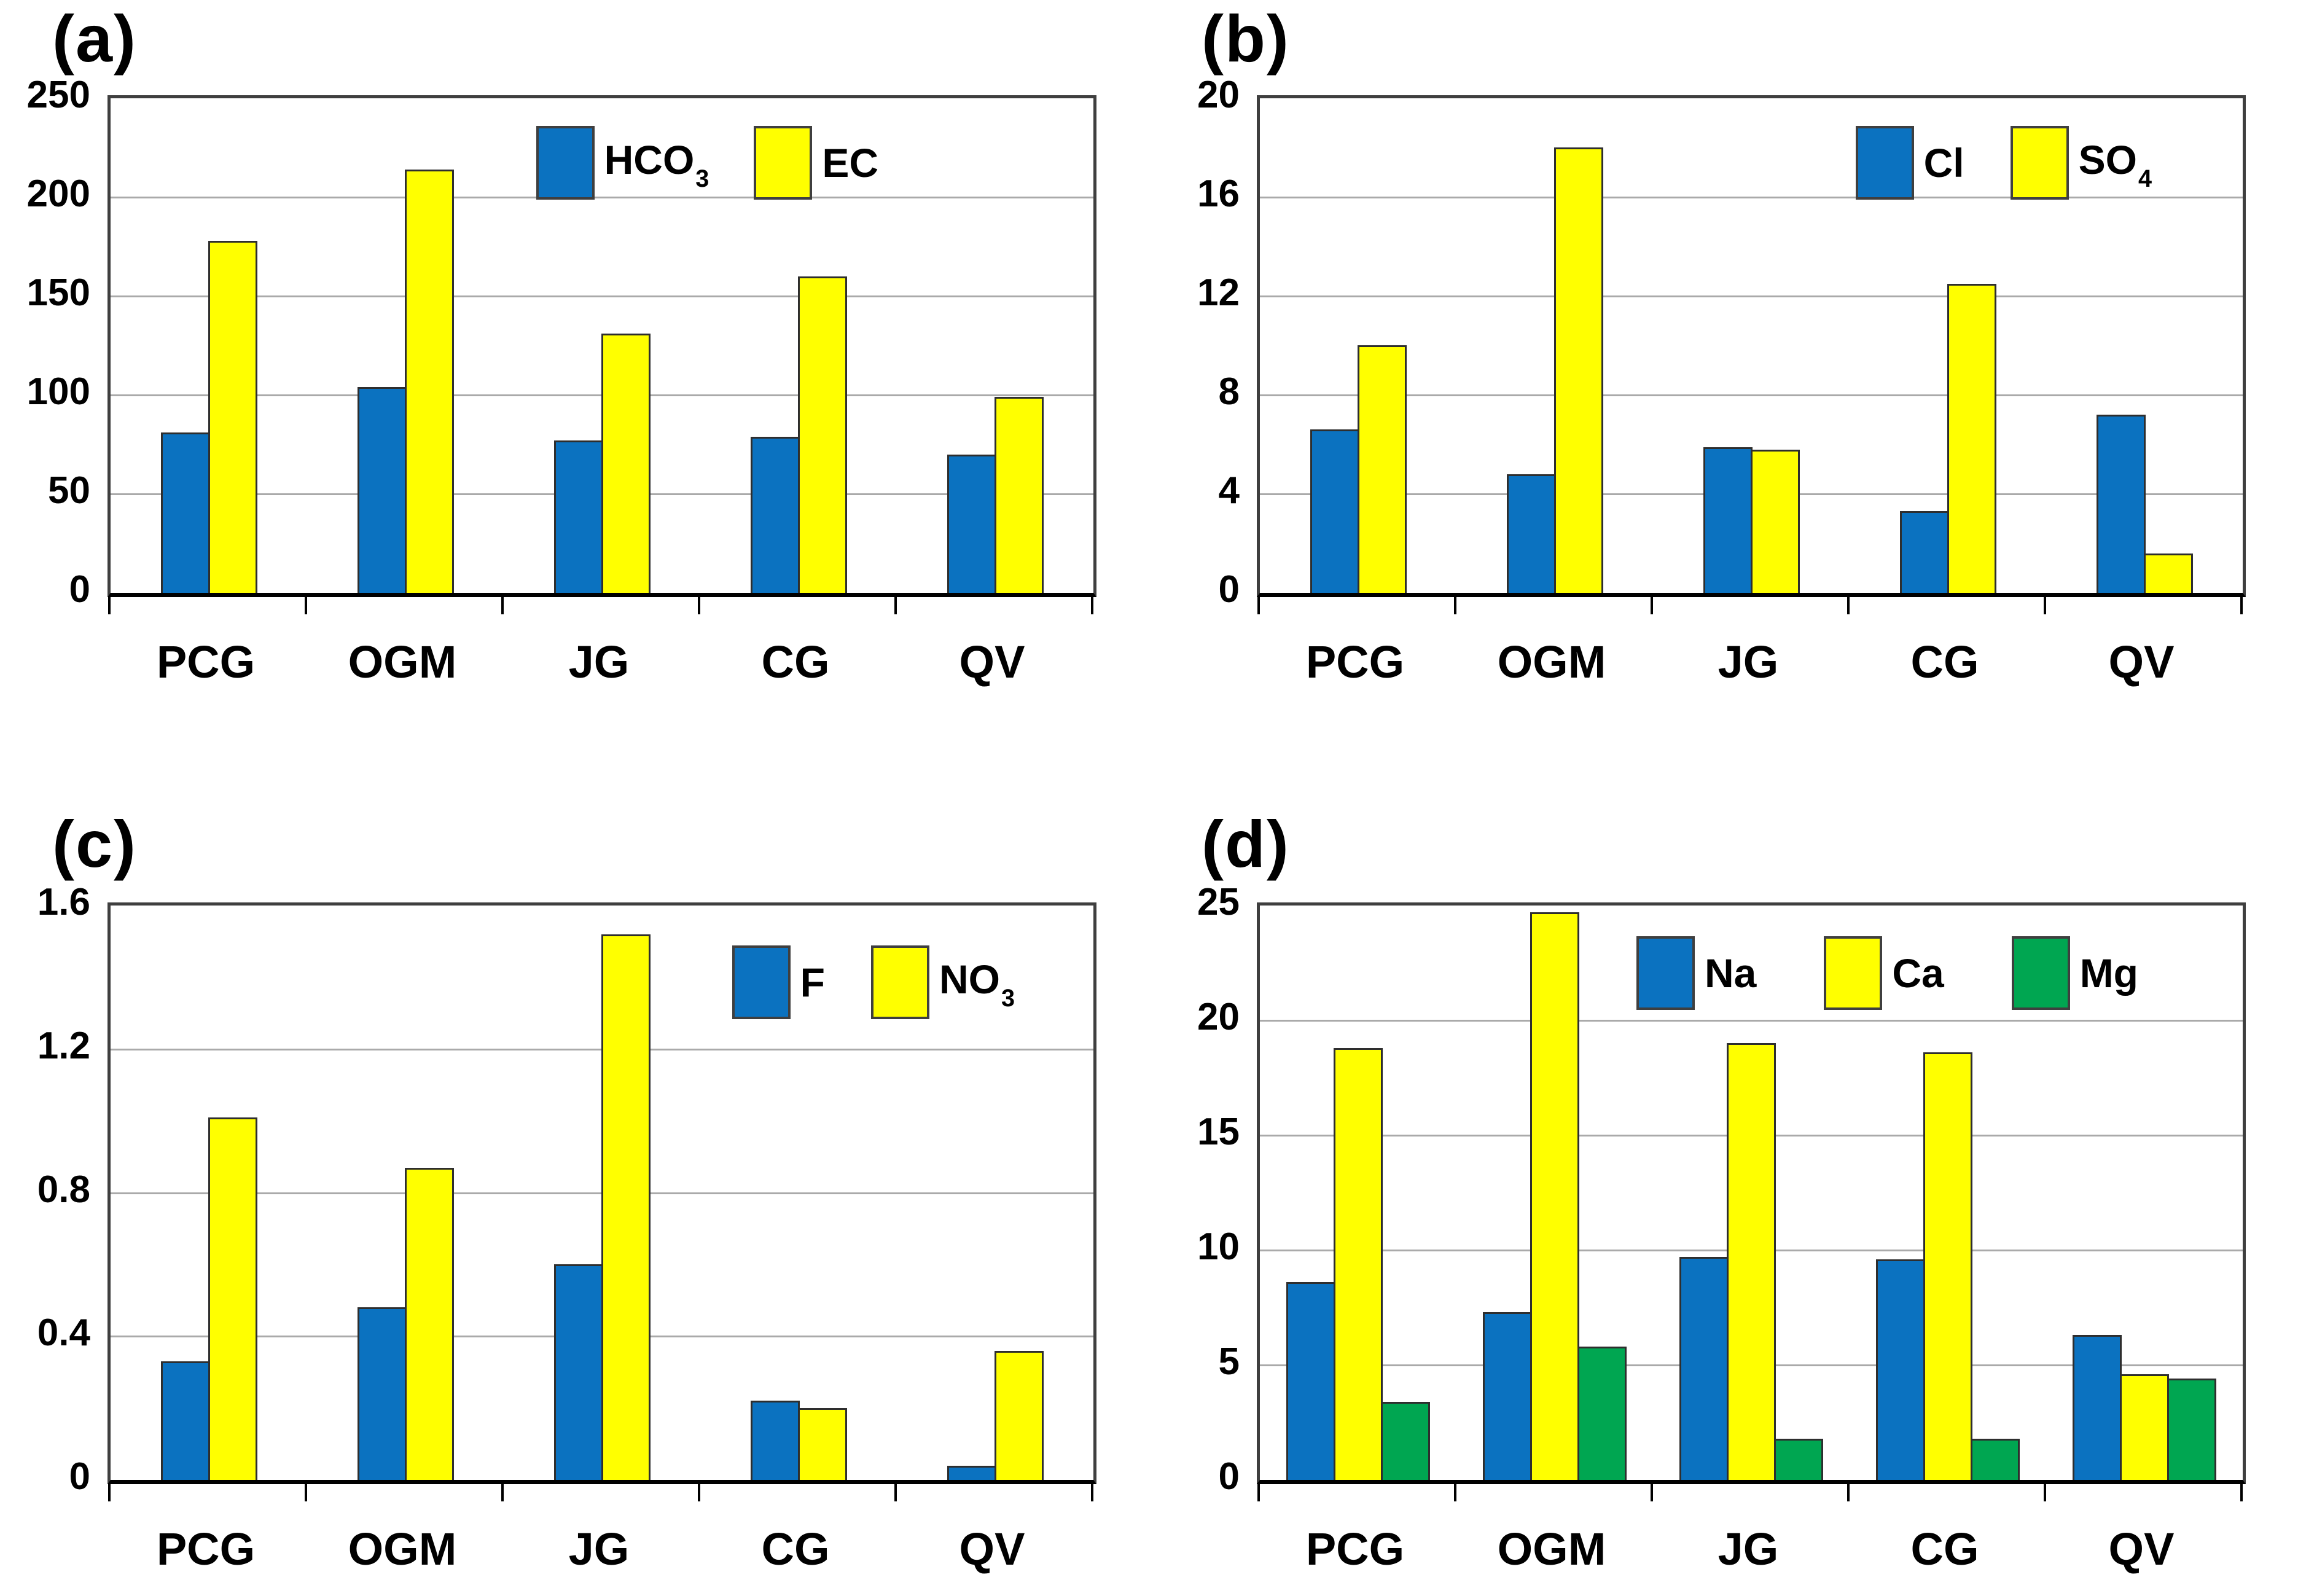 This screenshot has height=1596, width=2298. I want to click on bar-HCO3-PCG, so click(185, 512).